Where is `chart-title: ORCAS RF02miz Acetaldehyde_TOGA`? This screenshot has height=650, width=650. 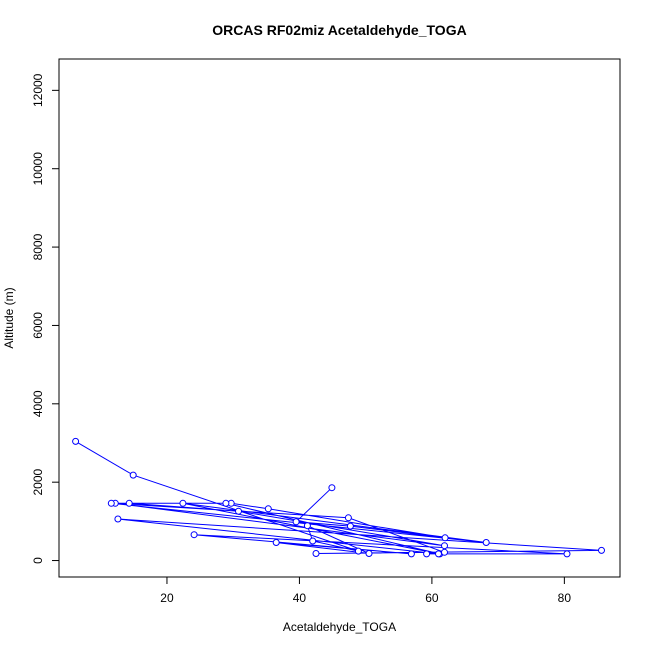
chart-title: ORCAS RF02miz Acetaldehyde_TOGA is located at coordinates (339, 30).